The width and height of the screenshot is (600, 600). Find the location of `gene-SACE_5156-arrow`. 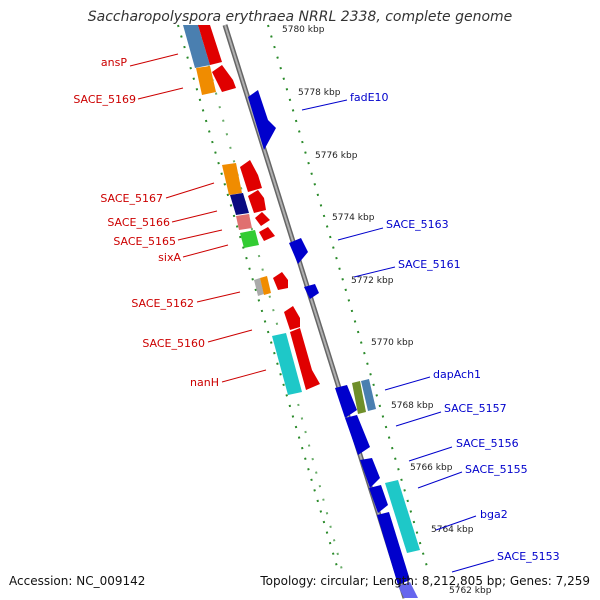

gene-SACE_5156-arrow is located at coordinates (357, 435).